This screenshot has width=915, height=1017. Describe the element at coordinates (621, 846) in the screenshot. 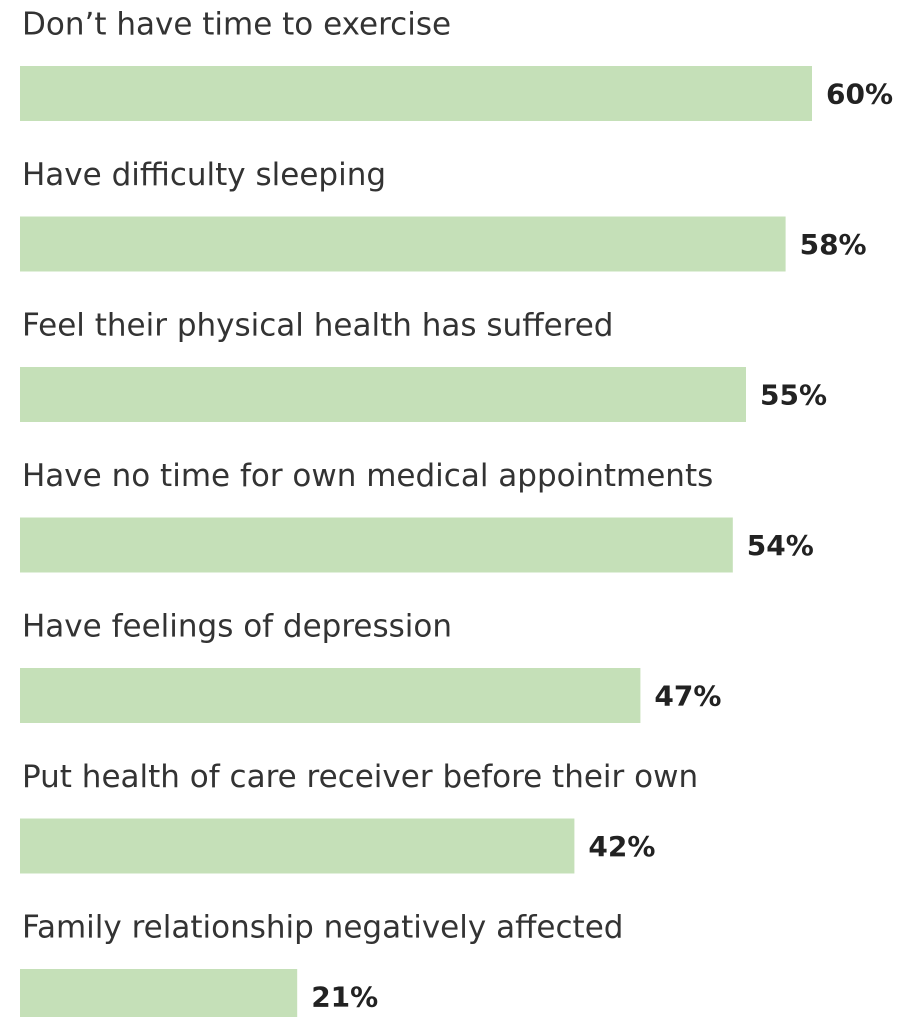

I see `value-label: 42%` at that location.